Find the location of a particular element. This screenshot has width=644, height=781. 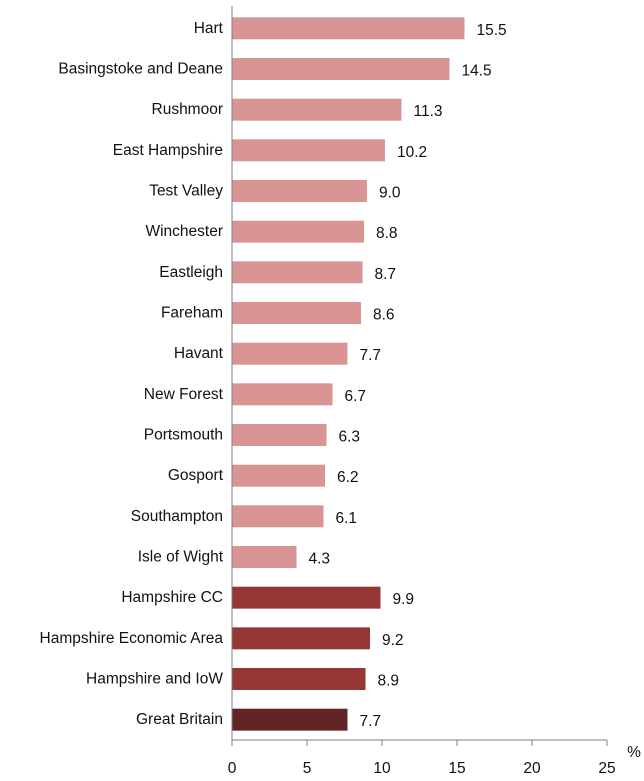

category-label: Eastleigh is located at coordinates (191, 272).